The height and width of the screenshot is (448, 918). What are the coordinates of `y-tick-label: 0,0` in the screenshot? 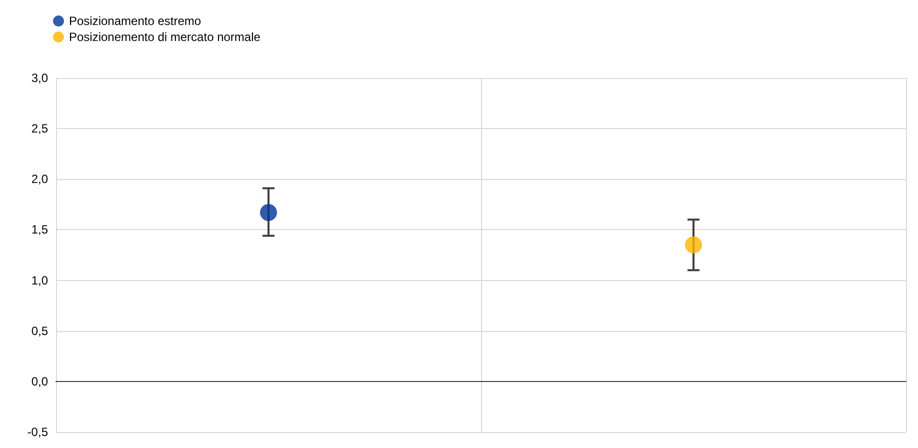 It's located at (39, 381).